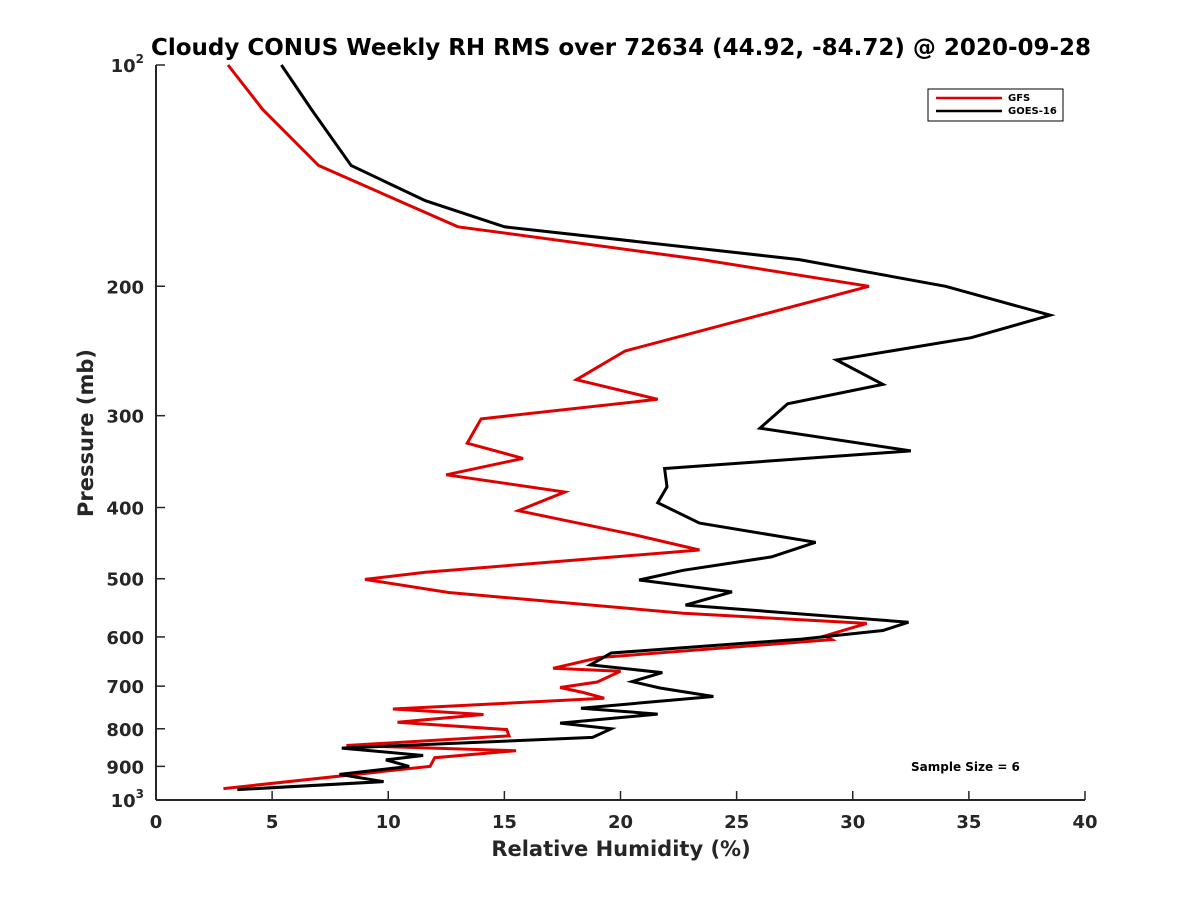 This screenshot has height=900, width=1200. I want to click on x-tick-label: 10, so click(388, 822).